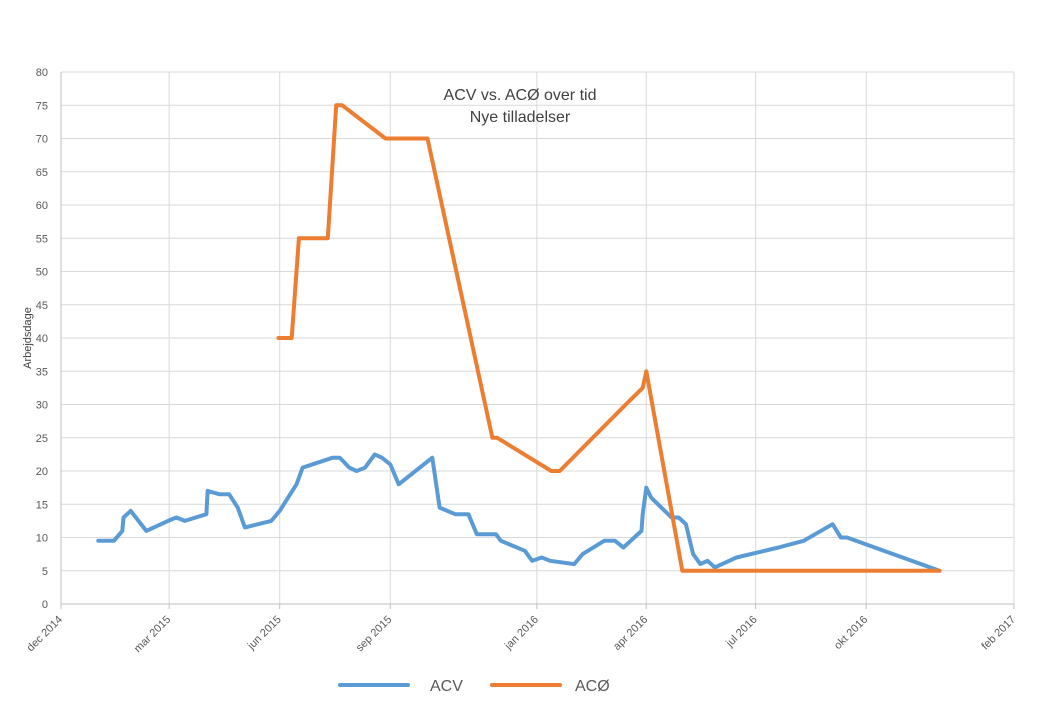 Image resolution: width=1040 pixels, height=720 pixels. What do you see at coordinates (42, 372) in the screenshot?
I see `y-tick-label: 35` at bounding box center [42, 372].